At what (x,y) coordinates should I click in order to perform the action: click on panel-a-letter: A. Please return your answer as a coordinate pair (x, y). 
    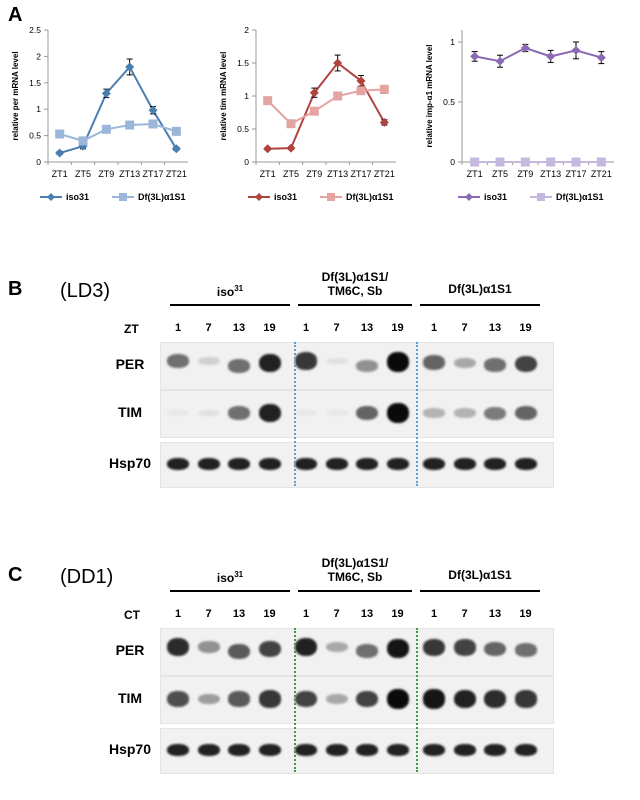
    Looking at the image, I should click on (15, 15).